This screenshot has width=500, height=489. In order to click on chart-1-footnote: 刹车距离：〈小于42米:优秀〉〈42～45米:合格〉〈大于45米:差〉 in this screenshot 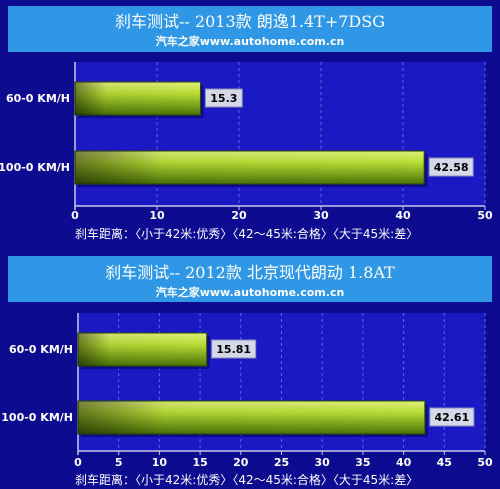, I will do `click(246, 233)`.